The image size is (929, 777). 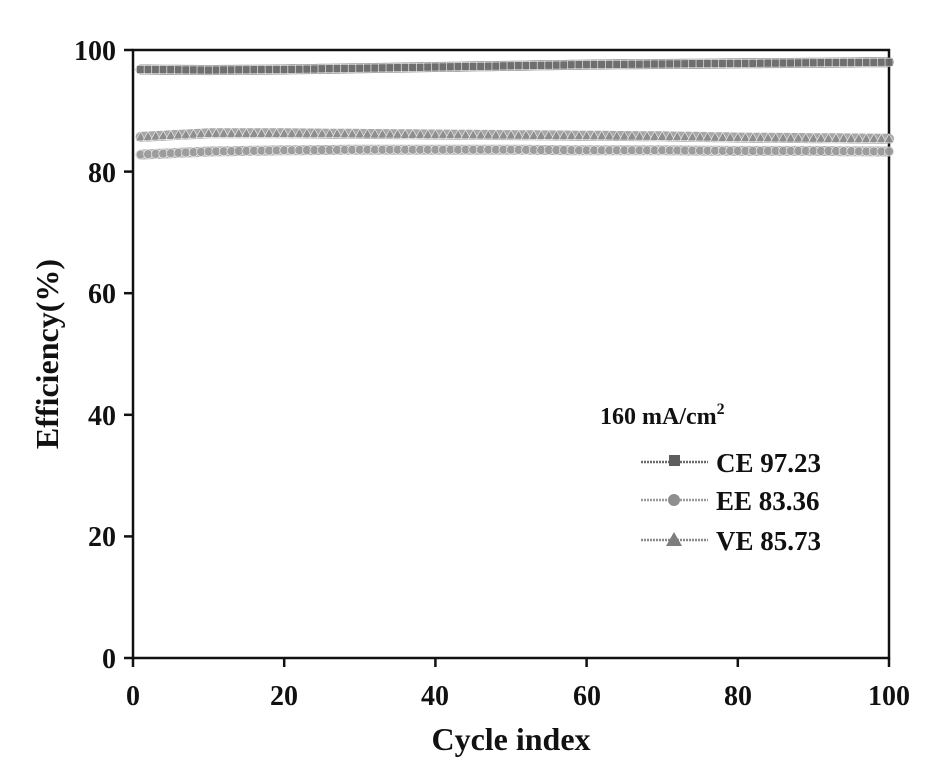 I want to click on x-tick-label: 40, so click(x=435, y=696).